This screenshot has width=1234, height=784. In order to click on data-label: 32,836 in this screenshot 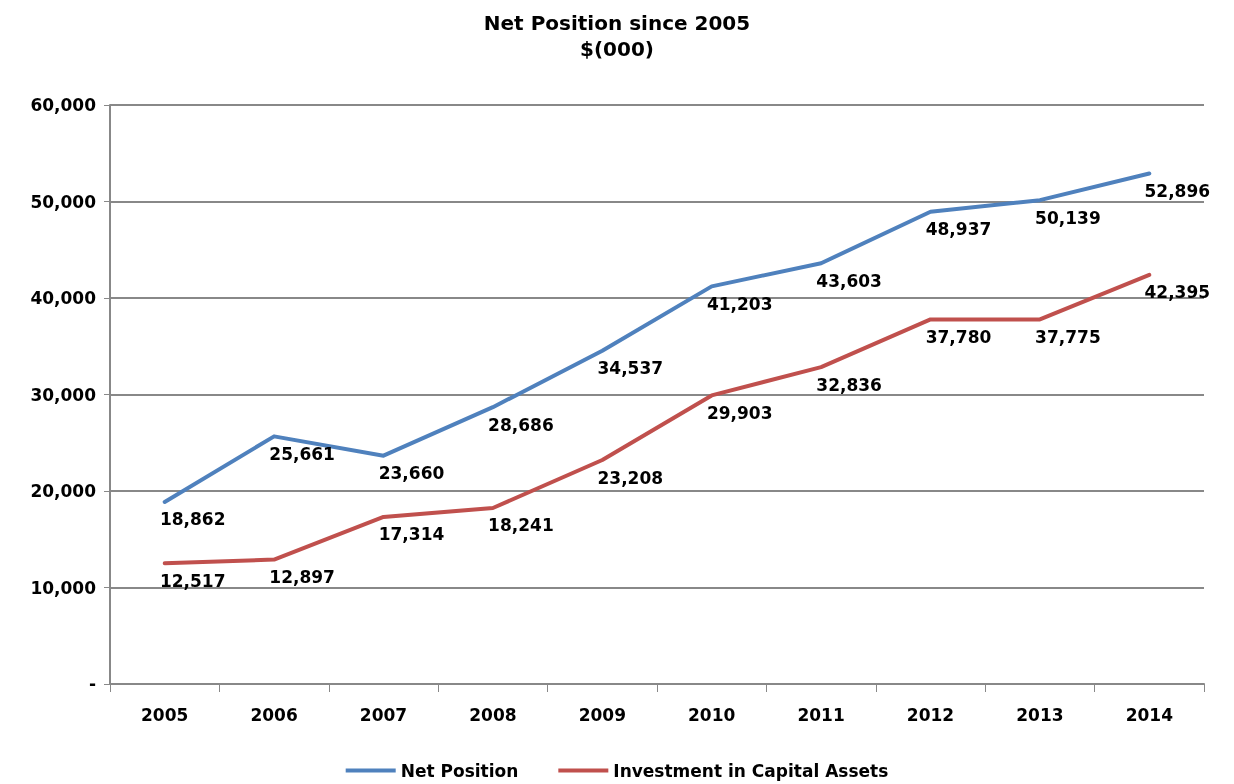, I will do `click(849, 384)`.